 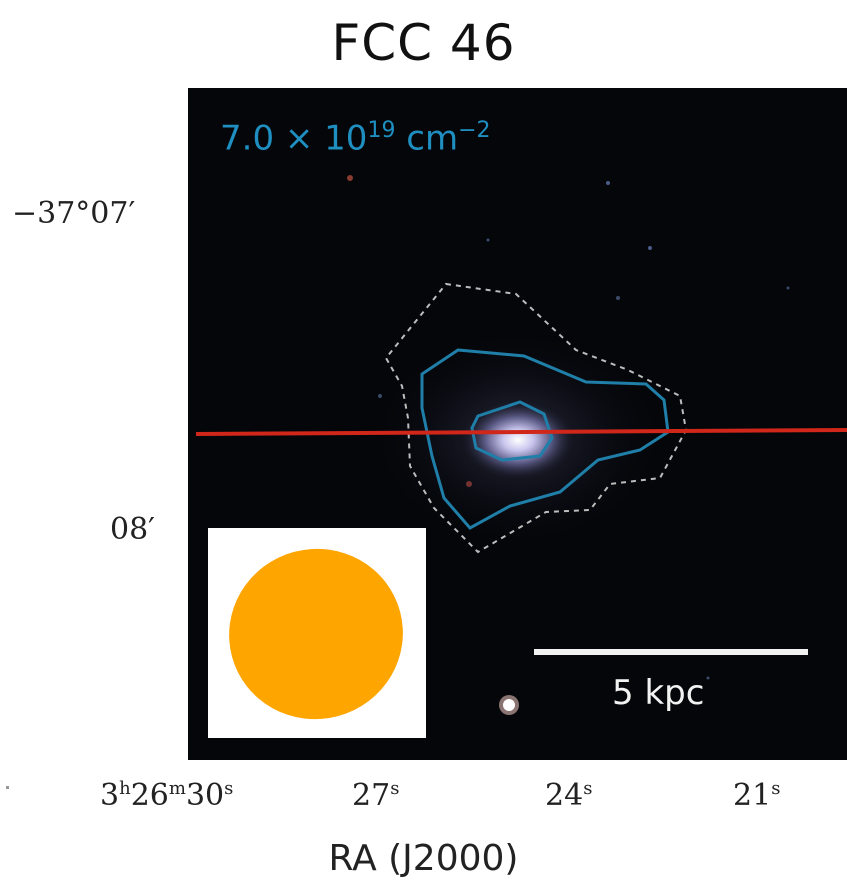 What do you see at coordinates (132, 529) in the screenshot?
I see `y-tick-label: 08′` at bounding box center [132, 529].